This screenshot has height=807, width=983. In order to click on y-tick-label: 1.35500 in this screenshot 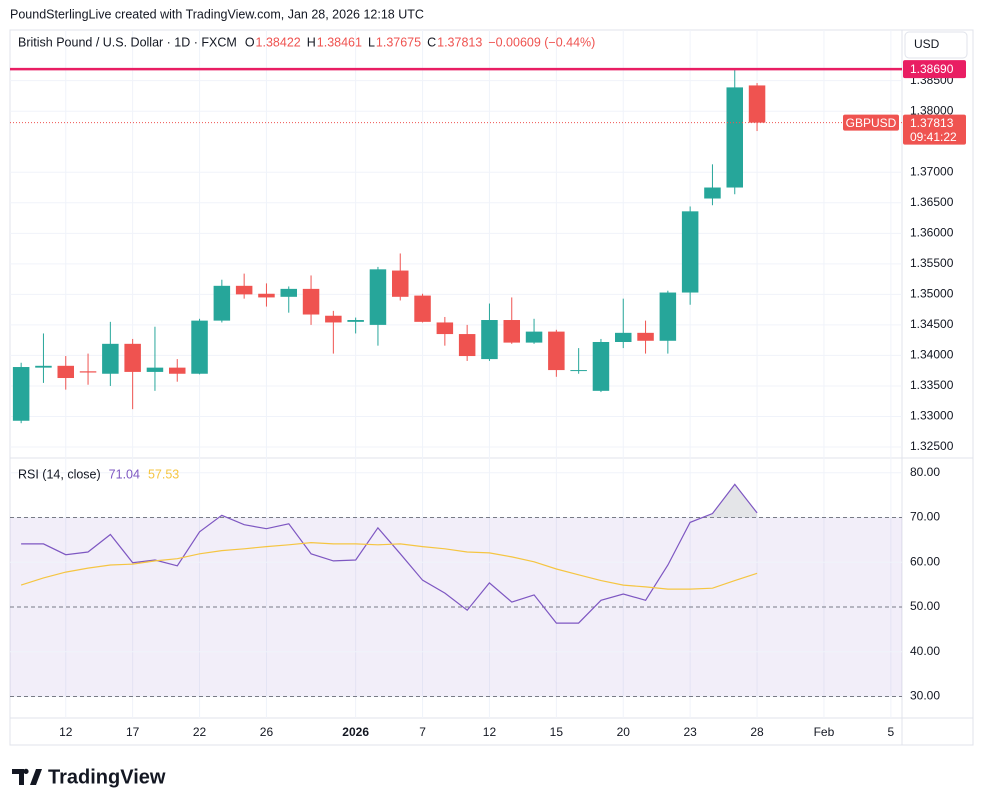, I will do `click(932, 263)`.